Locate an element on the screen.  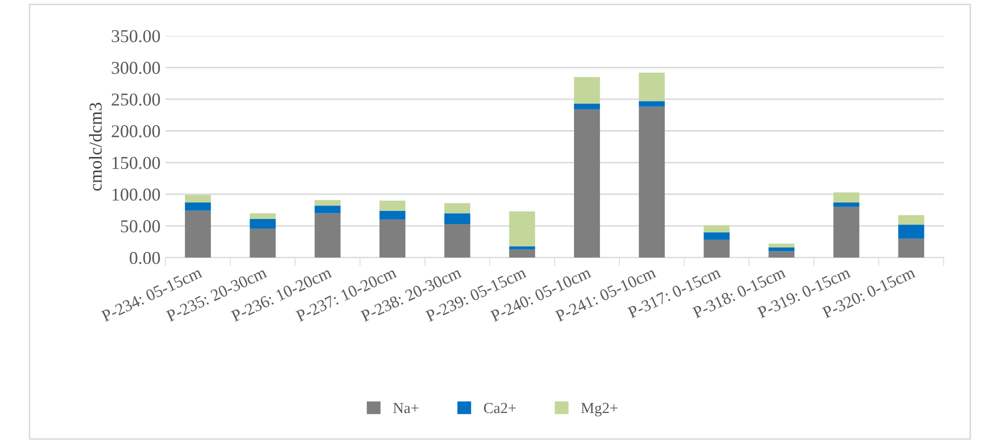
y-tick-label: 100.00 is located at coordinates (136, 194).